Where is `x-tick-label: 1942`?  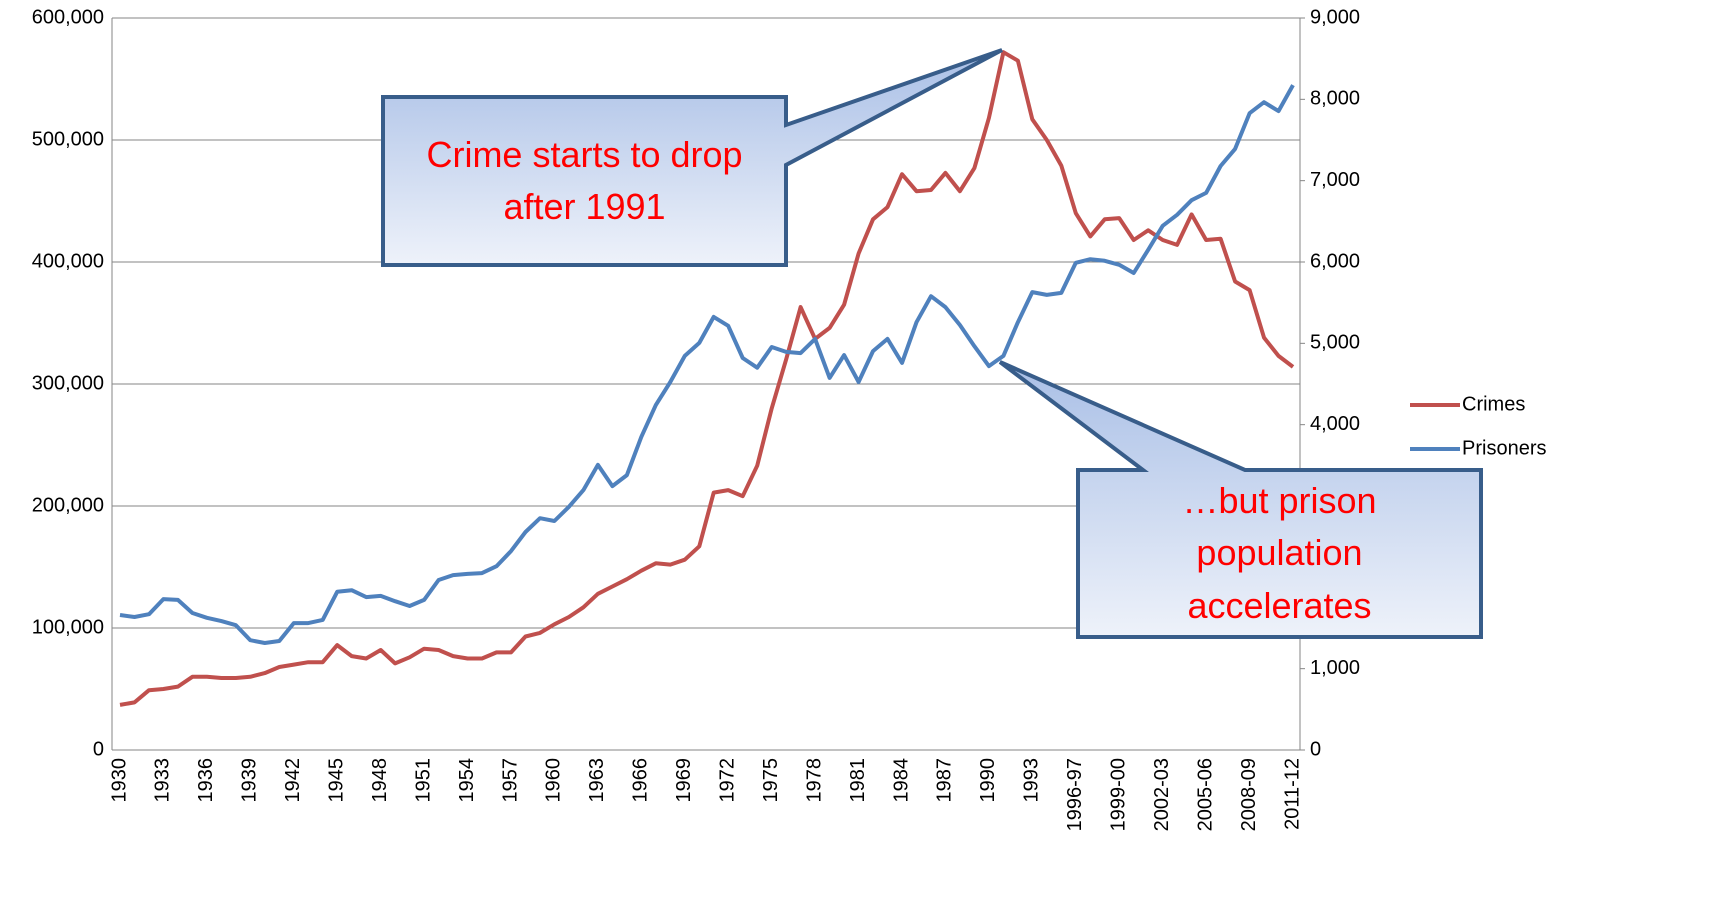 x-tick-label: 1942 is located at coordinates (293, 780).